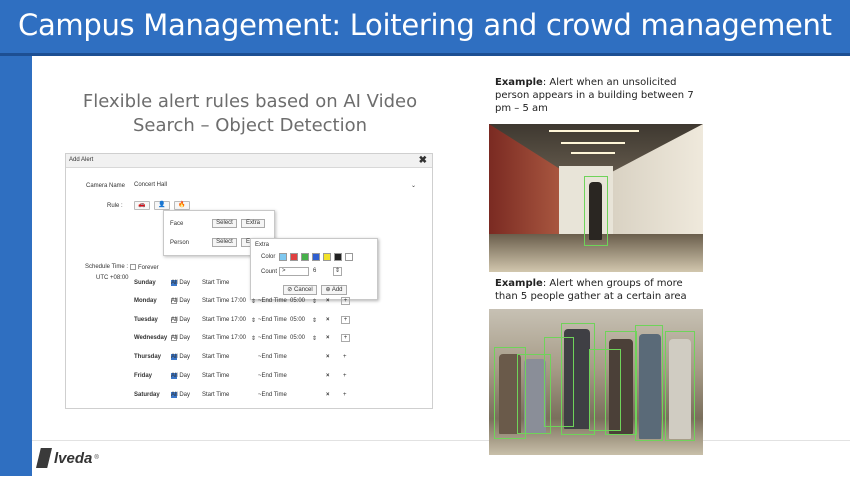  Describe the element at coordinates (44, 458) in the screenshot. I see `iveda-logo-mark-icon` at that location.